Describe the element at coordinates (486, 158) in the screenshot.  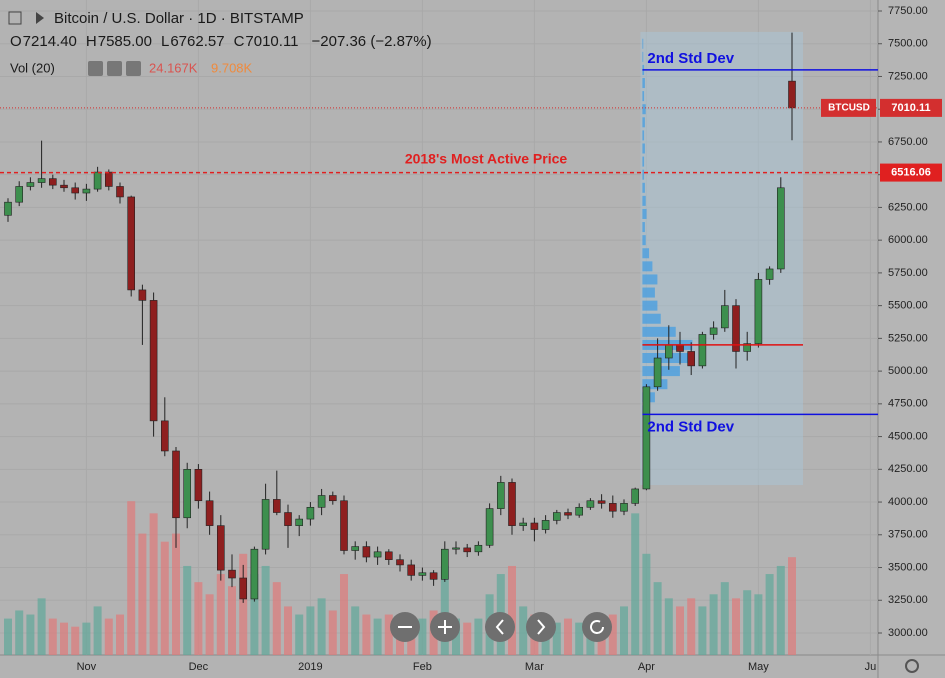
I see `annotation: 2018's Most Active Price` at that location.